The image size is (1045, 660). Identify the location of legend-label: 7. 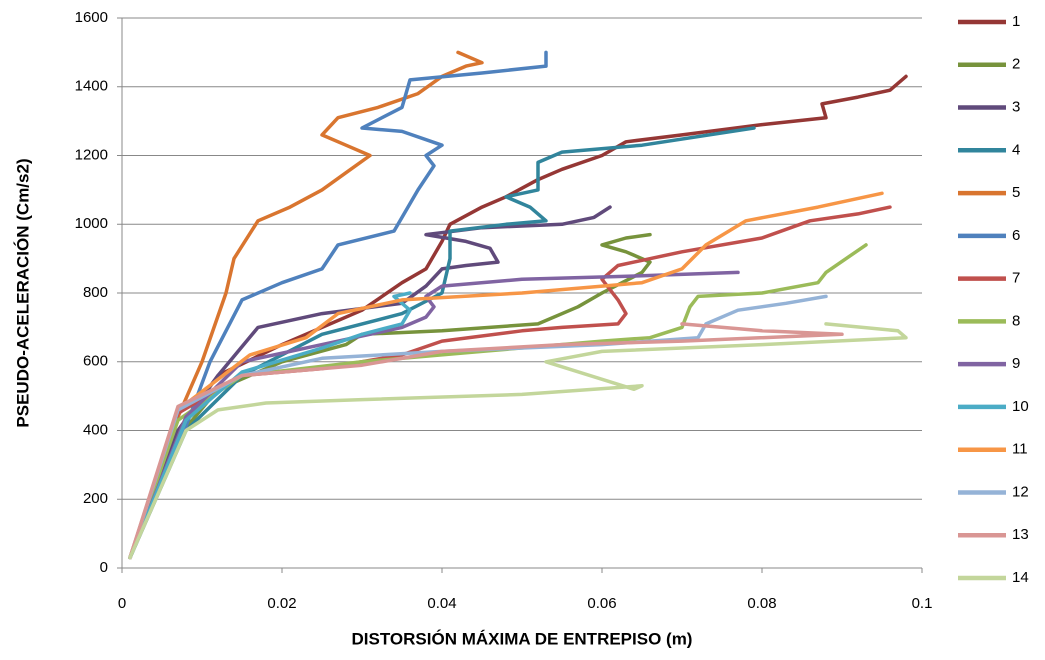
(1016, 278).